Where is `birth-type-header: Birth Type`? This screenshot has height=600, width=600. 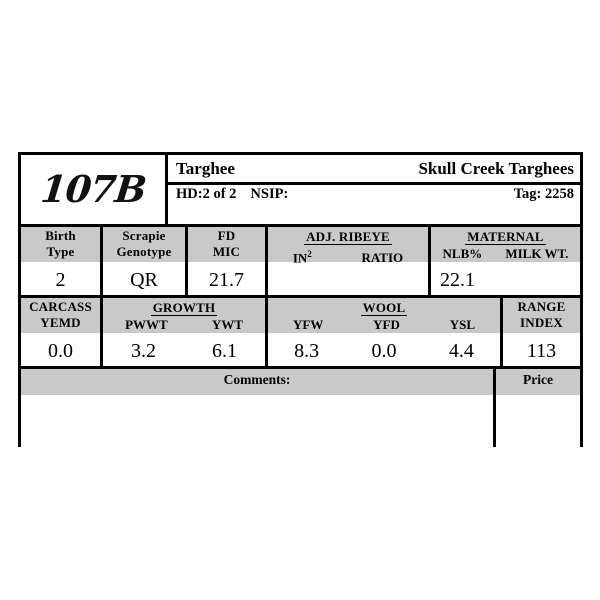 birth-type-header: Birth Type is located at coordinates (60, 244).